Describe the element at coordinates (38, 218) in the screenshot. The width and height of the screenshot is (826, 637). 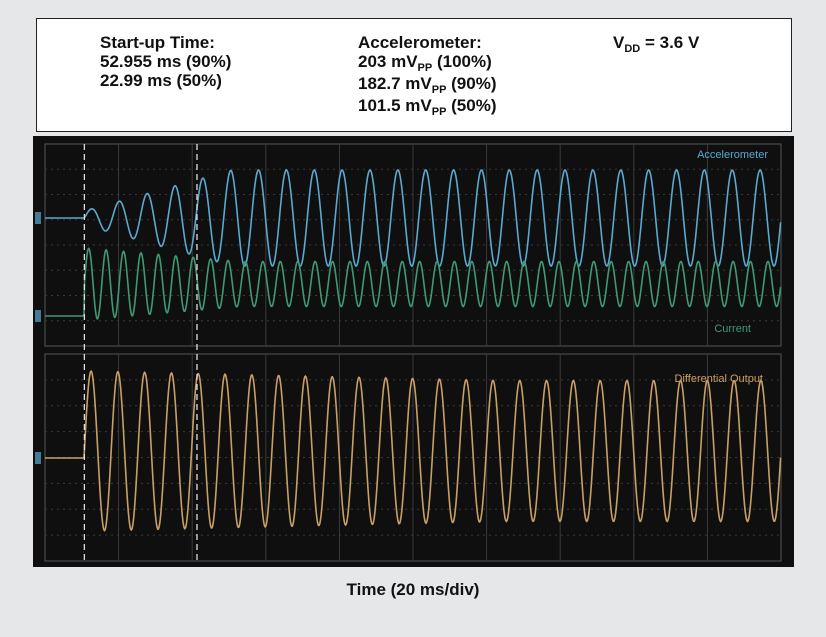
I see `ch-marker-accelerometer` at that location.